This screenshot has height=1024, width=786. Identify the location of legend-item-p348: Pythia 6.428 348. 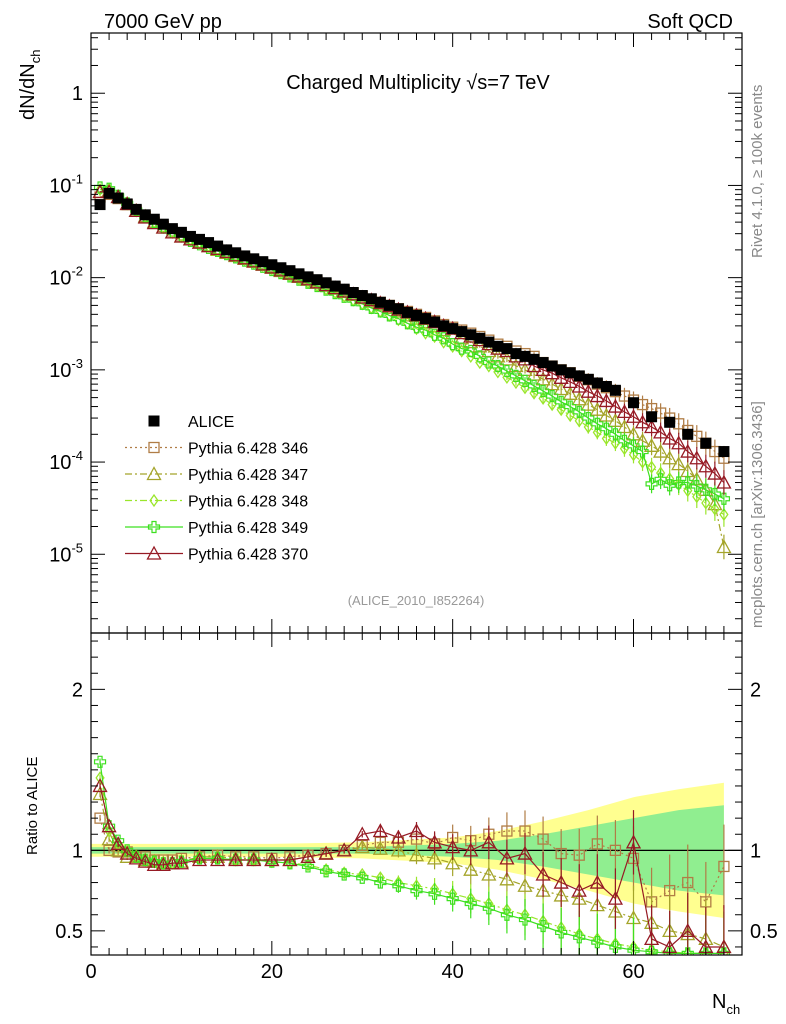
(216, 502).